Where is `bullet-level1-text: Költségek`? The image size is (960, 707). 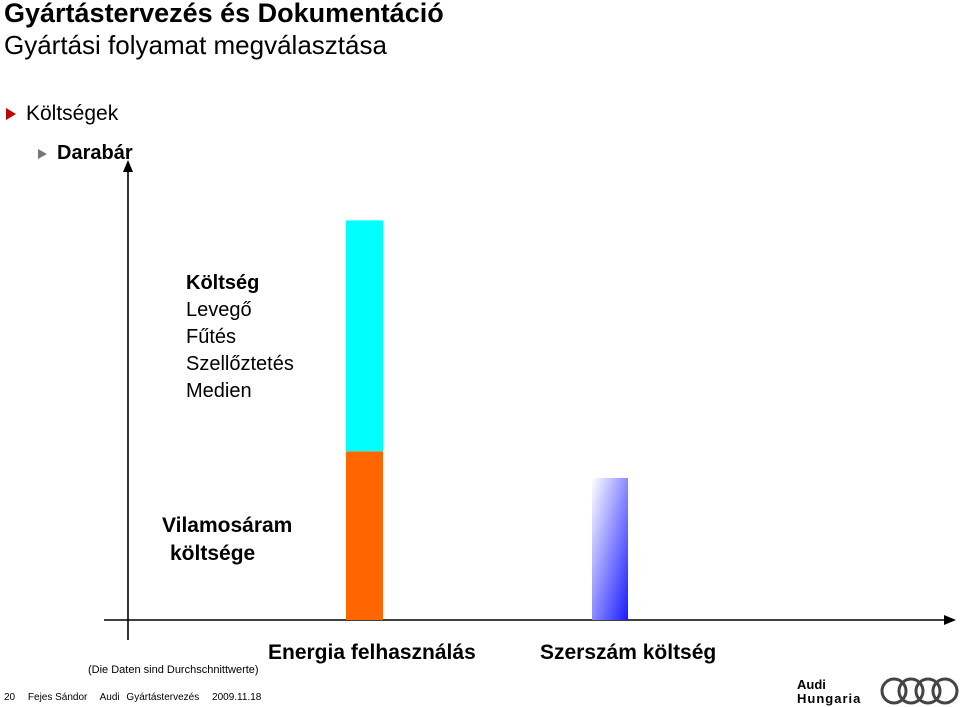
bullet-level1-text: Költségek is located at coordinates (72, 113).